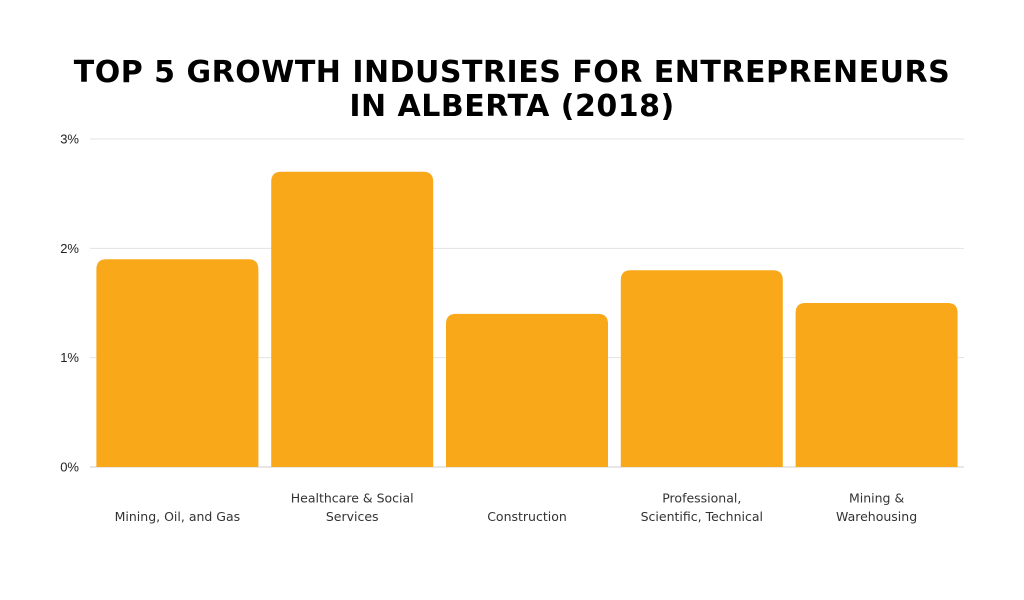 This screenshot has height=600, width=1024. I want to click on category-label-line: Construction, so click(527, 516).